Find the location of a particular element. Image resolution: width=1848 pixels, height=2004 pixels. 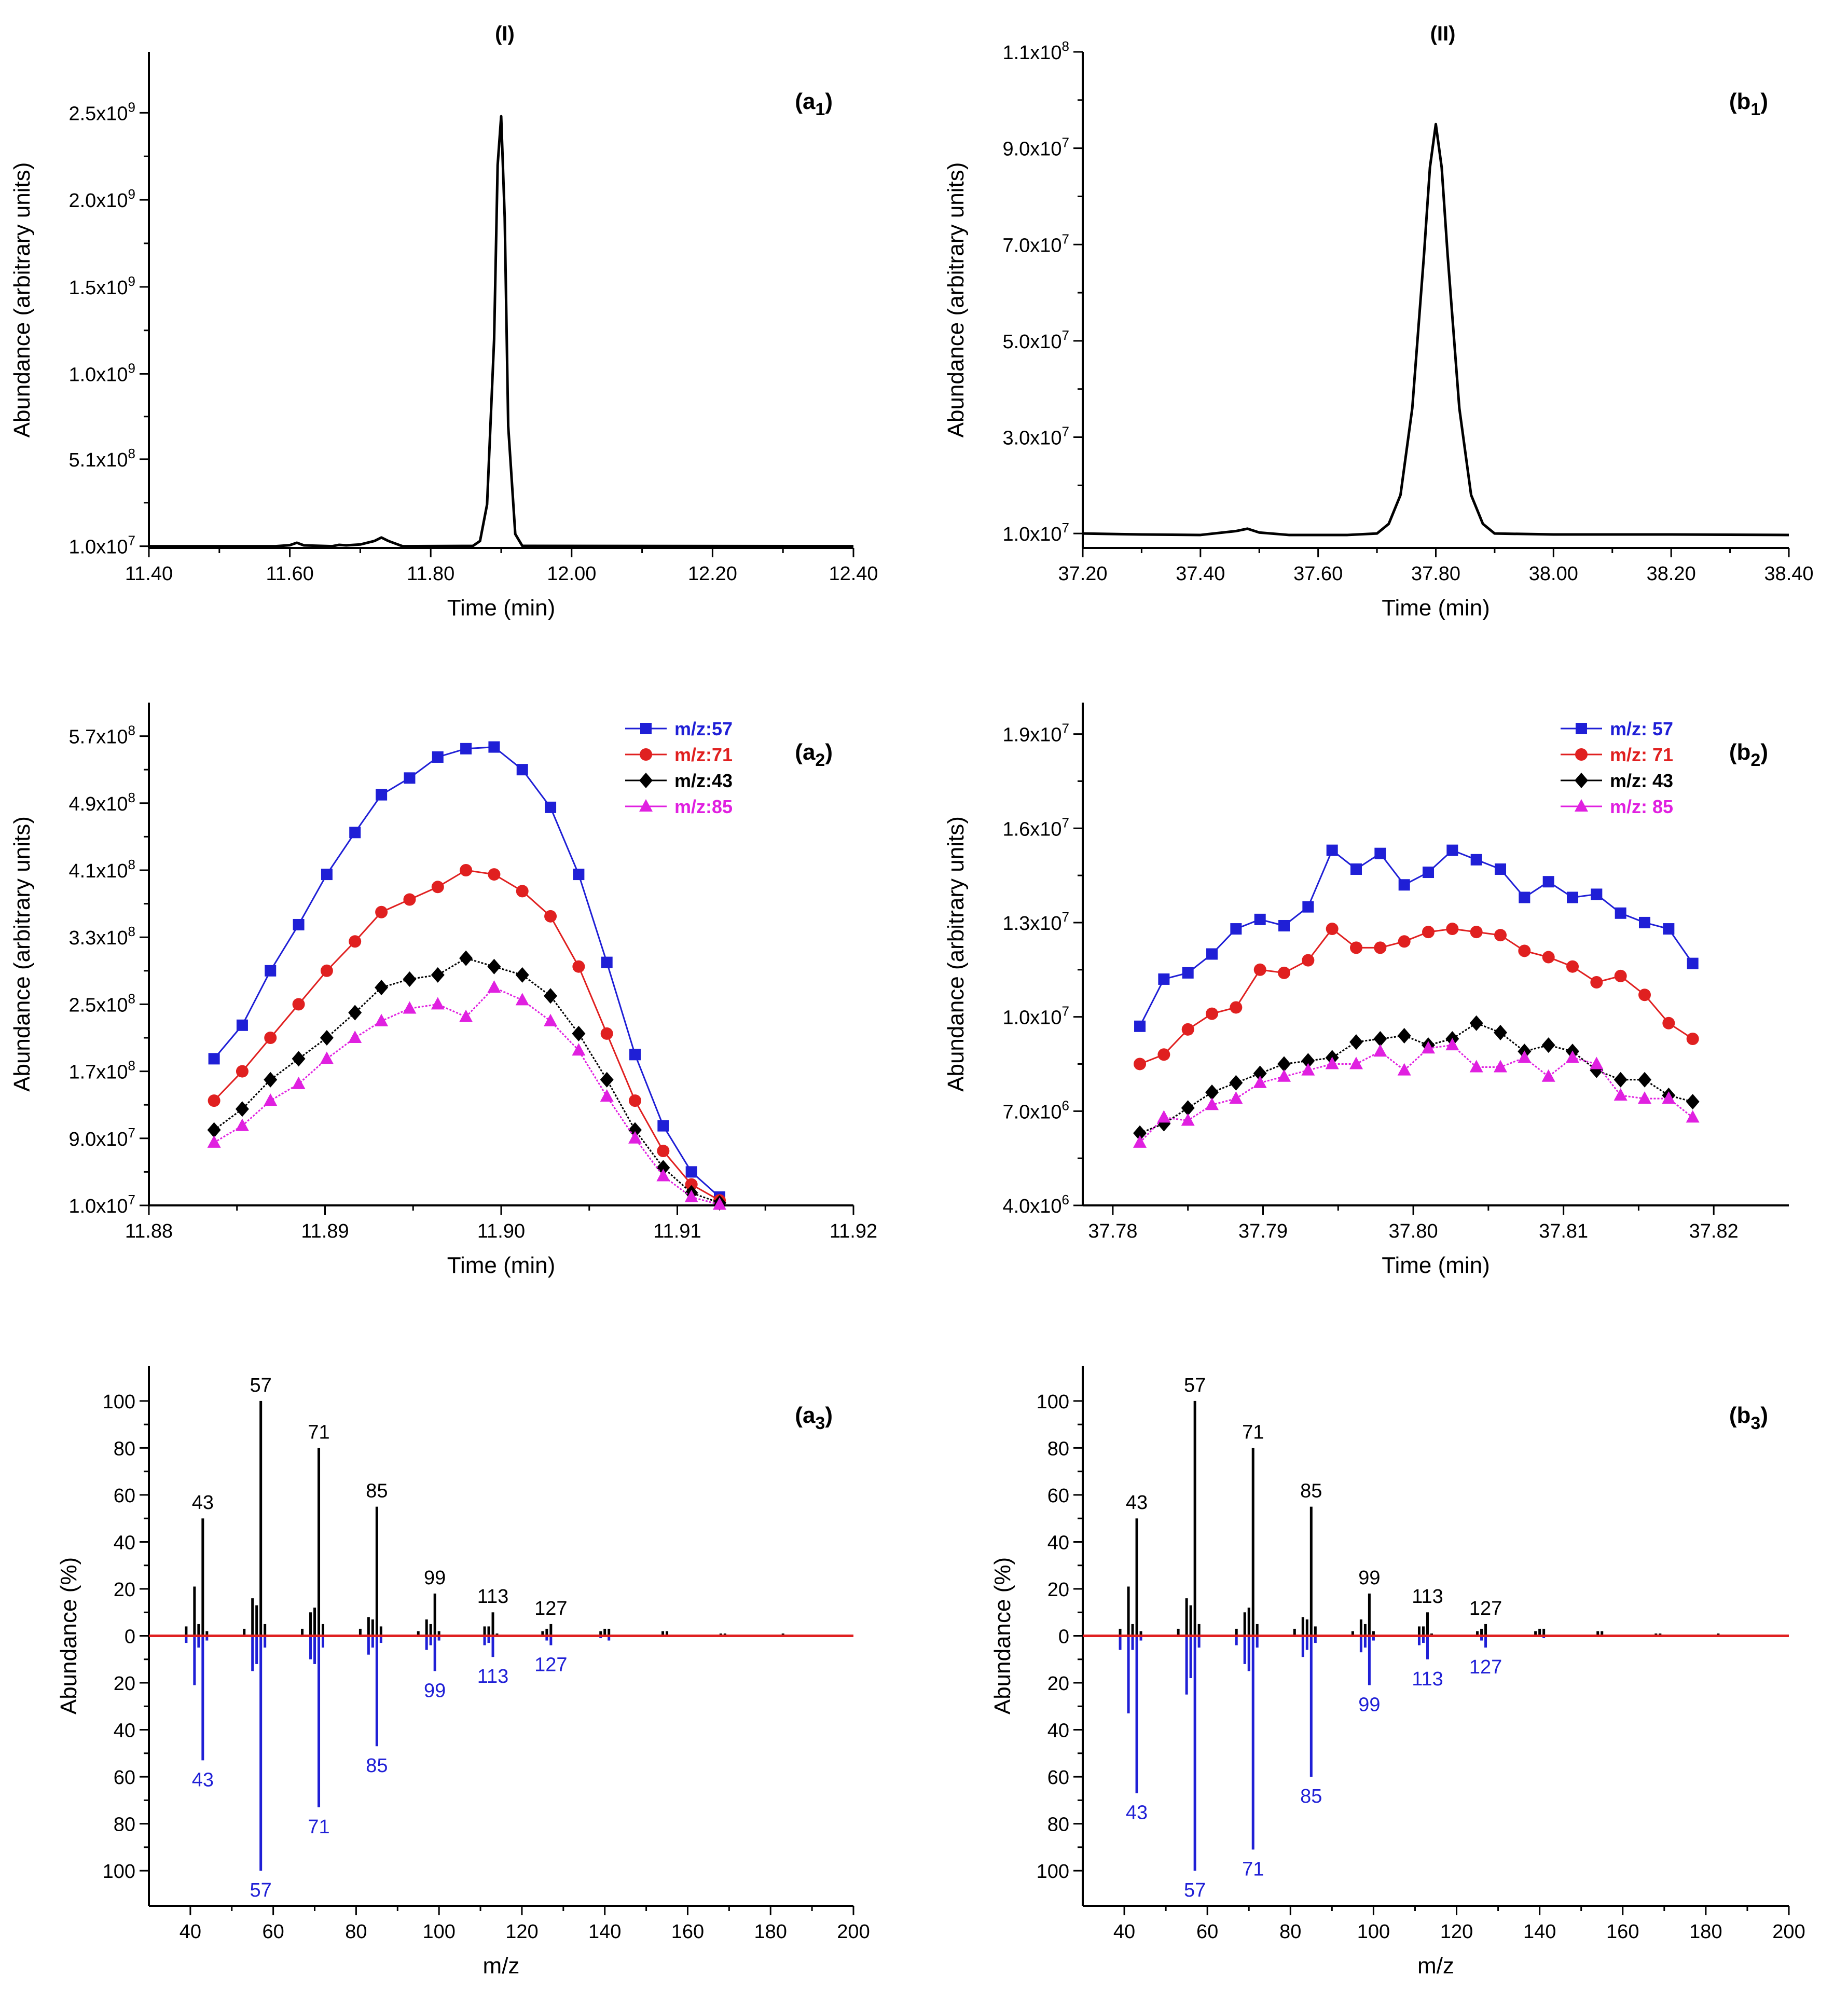

x-tick-label: 180 is located at coordinates (1706, 1932).